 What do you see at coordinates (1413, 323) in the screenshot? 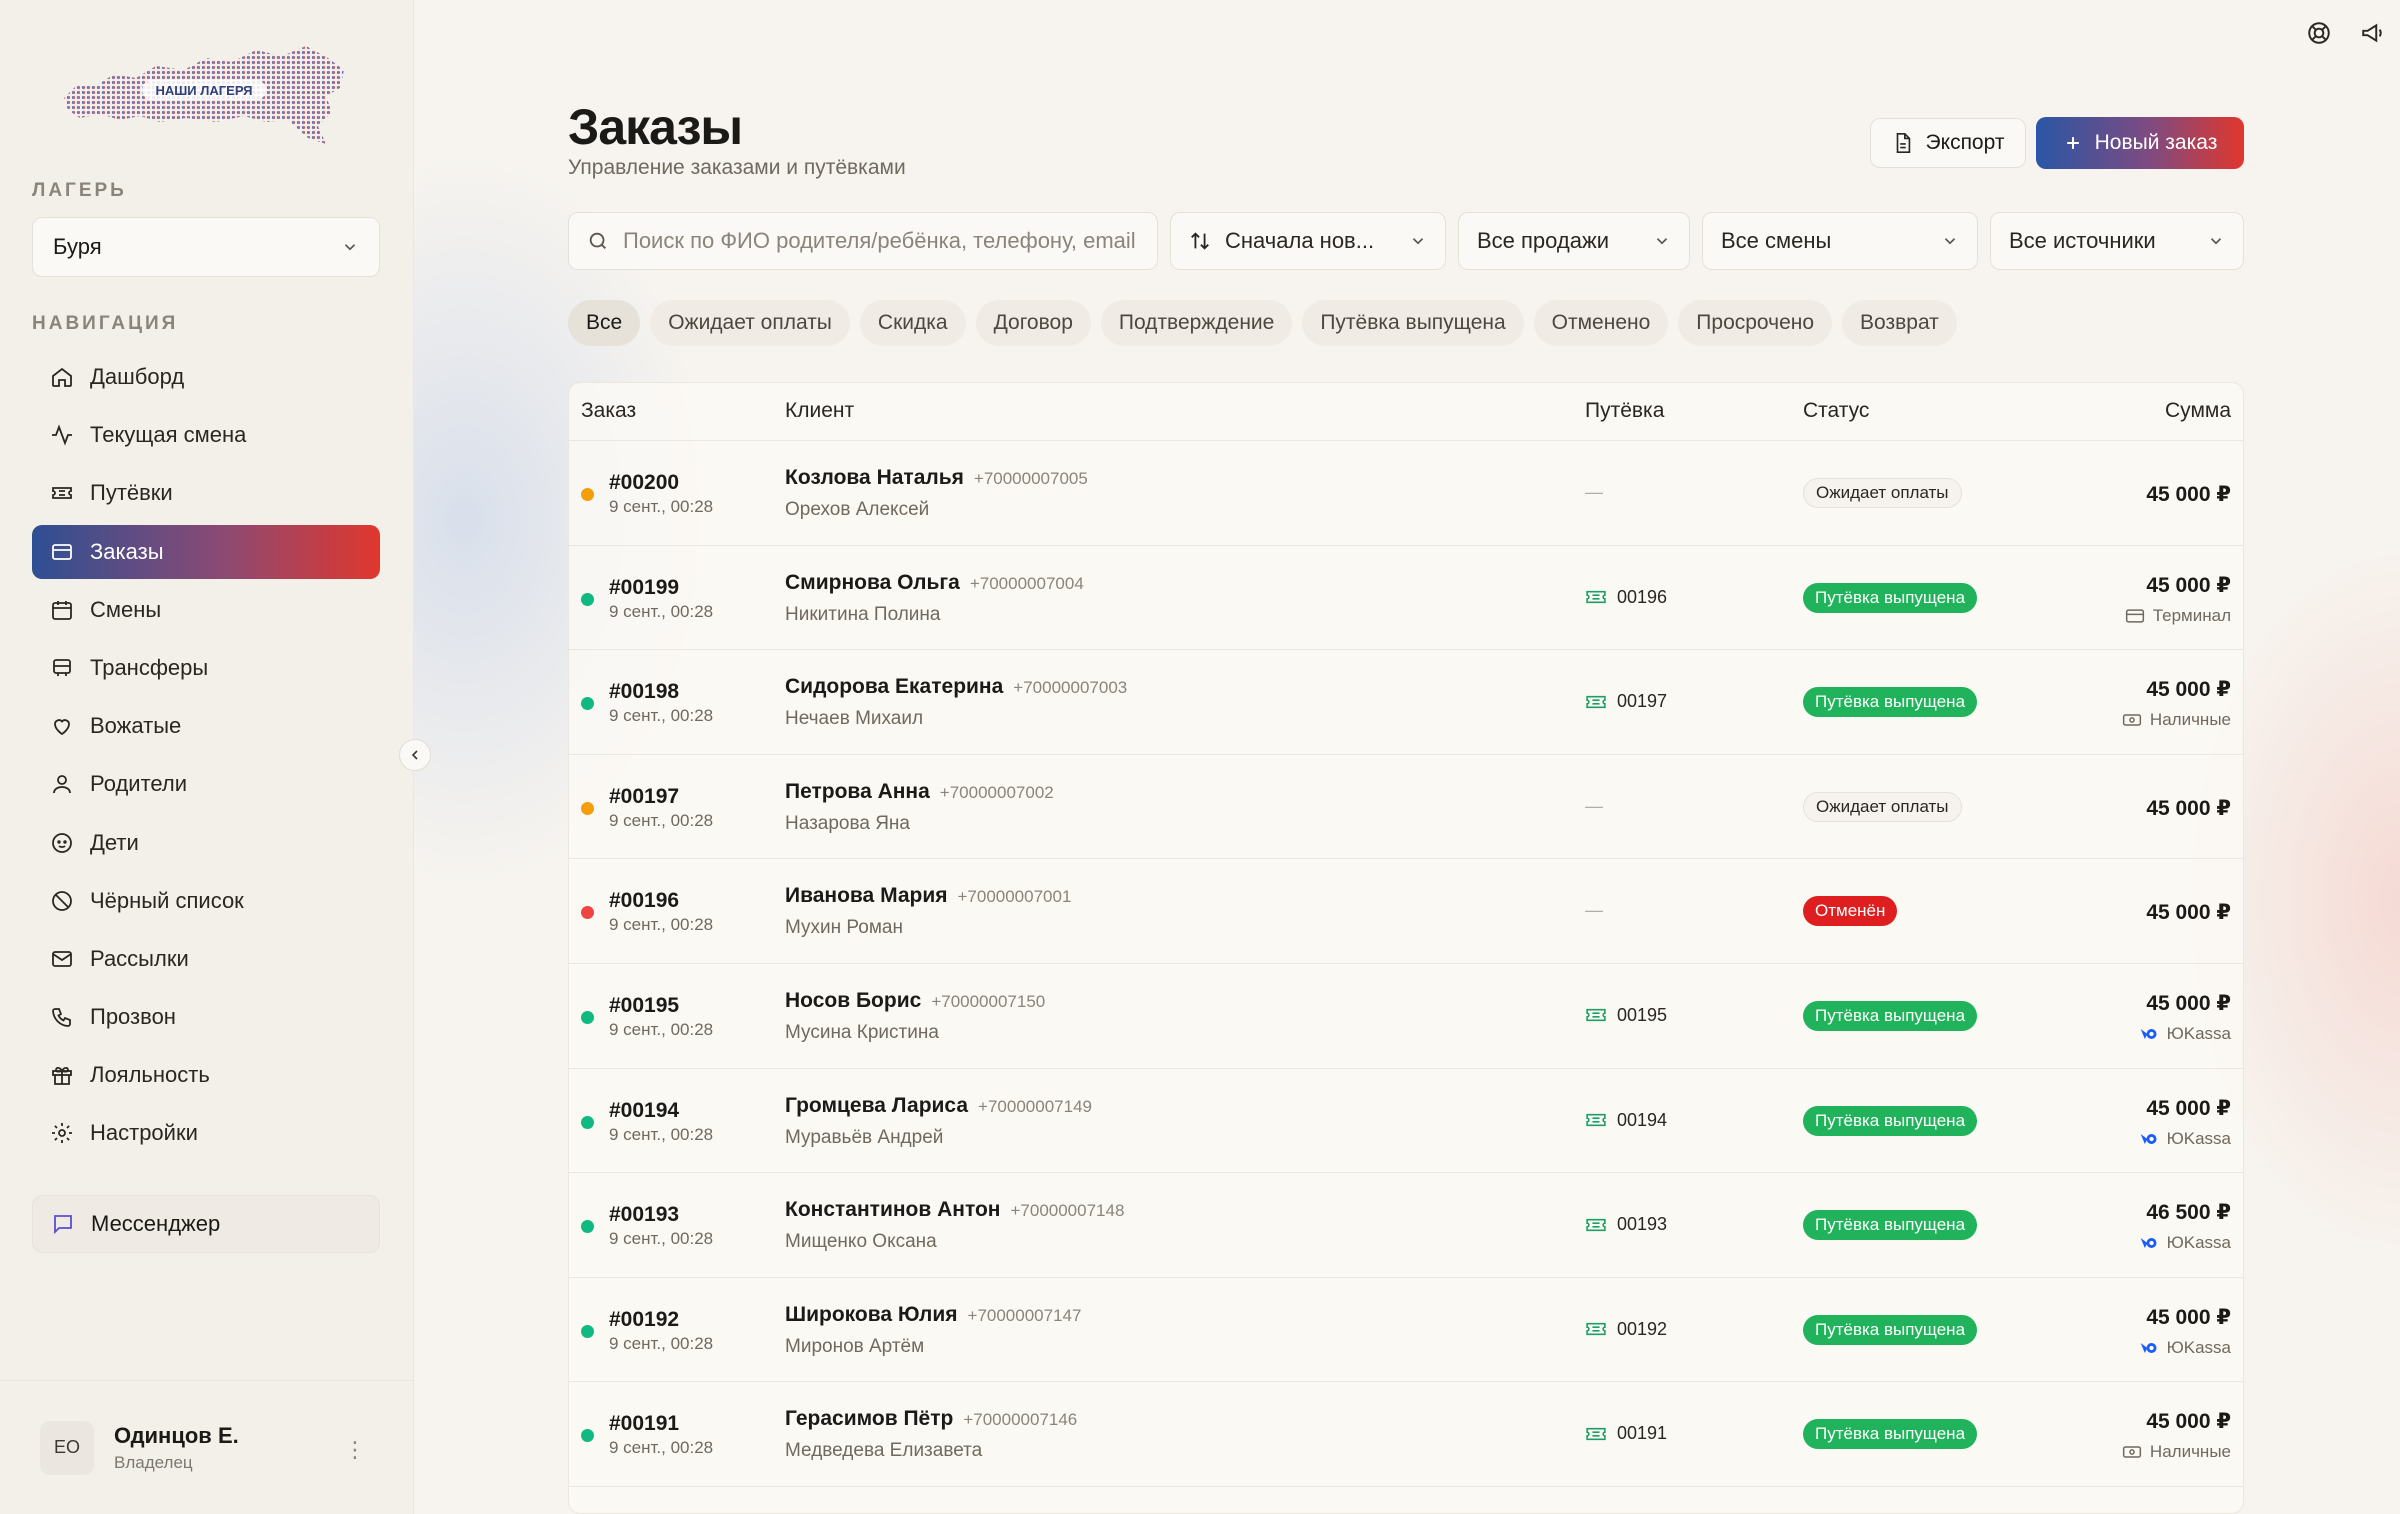
I see `chip-voucher-issued: Путёвка выпущена` at bounding box center [1413, 323].